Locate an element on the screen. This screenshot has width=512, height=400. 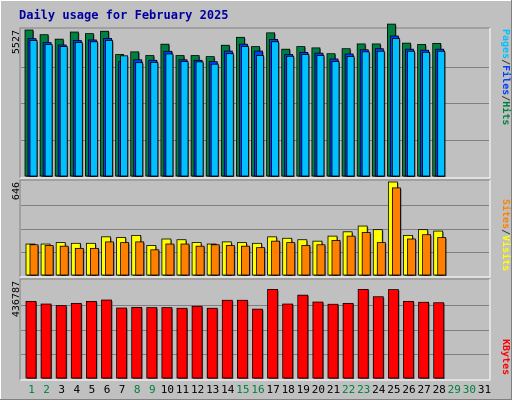
day-label: 9 is located at coordinates (152, 389).